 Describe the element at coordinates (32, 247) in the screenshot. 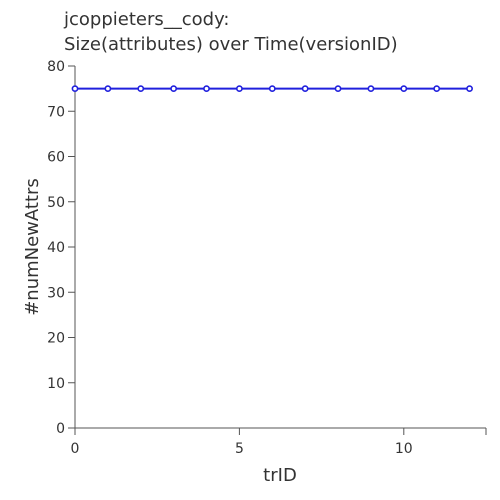

I see `y-axis-label: #numNewAttrs` at that location.